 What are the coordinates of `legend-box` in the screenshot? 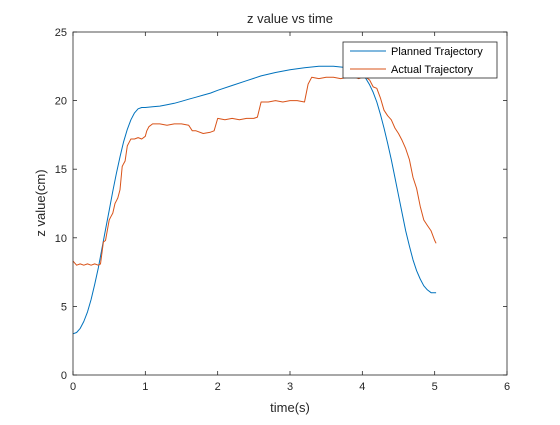 It's located at (420, 60).